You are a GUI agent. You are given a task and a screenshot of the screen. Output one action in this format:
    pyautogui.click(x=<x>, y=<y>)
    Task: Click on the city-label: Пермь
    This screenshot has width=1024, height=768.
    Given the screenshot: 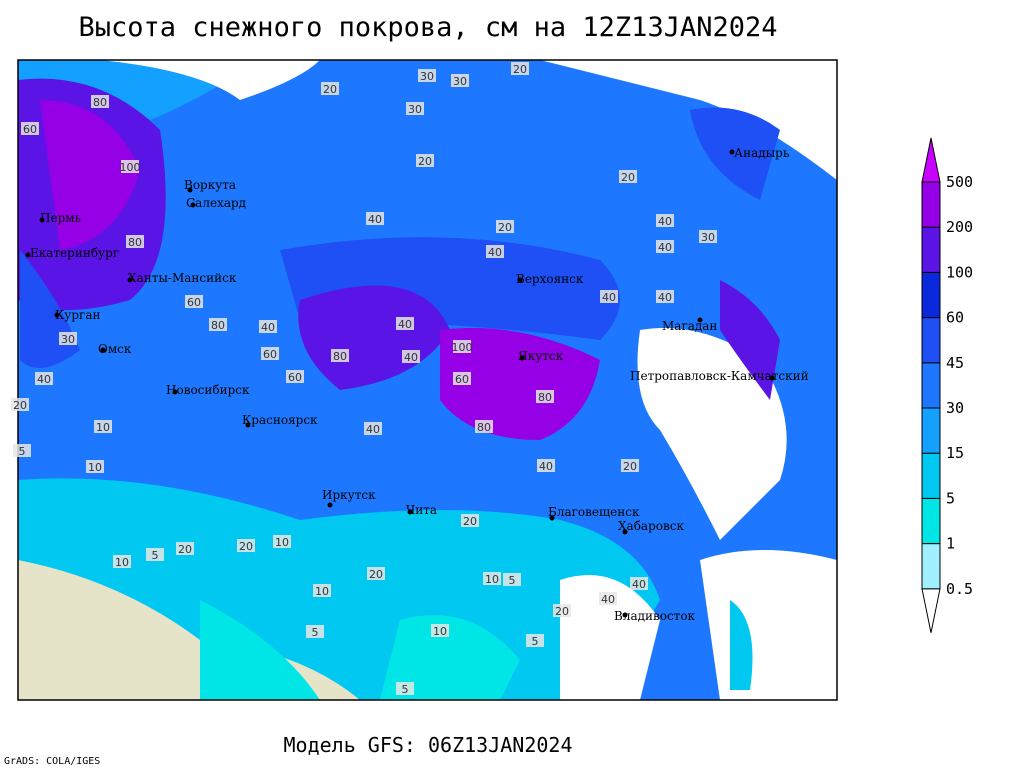 What is the action you would take?
    pyautogui.click(x=61, y=218)
    